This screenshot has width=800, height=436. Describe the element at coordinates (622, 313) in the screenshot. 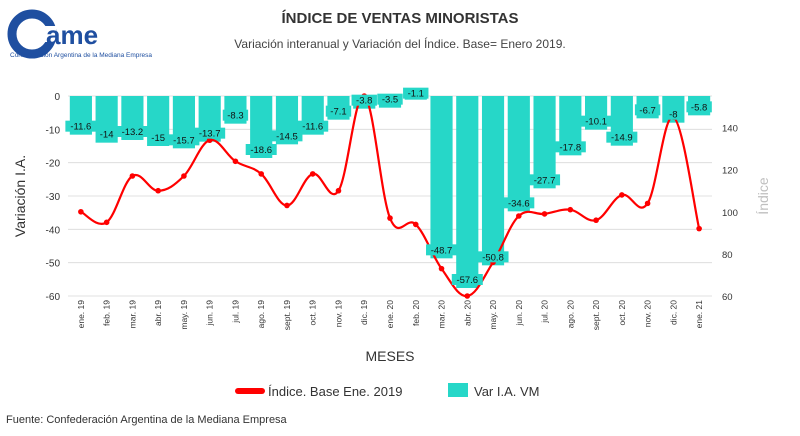

I see `x-tick-label: oct. 20` at that location.